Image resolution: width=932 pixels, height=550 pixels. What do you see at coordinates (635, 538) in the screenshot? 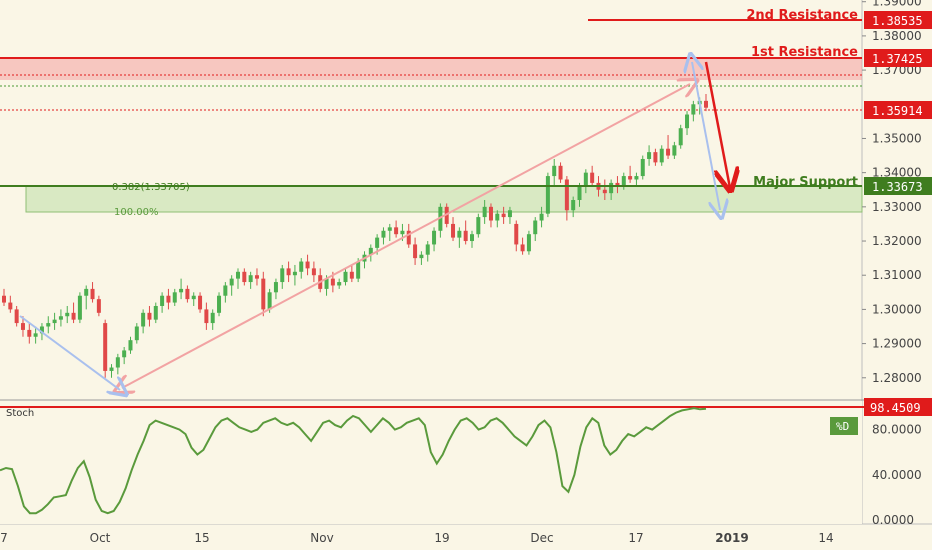
I see `time-tick-label: 17` at bounding box center [635, 538].